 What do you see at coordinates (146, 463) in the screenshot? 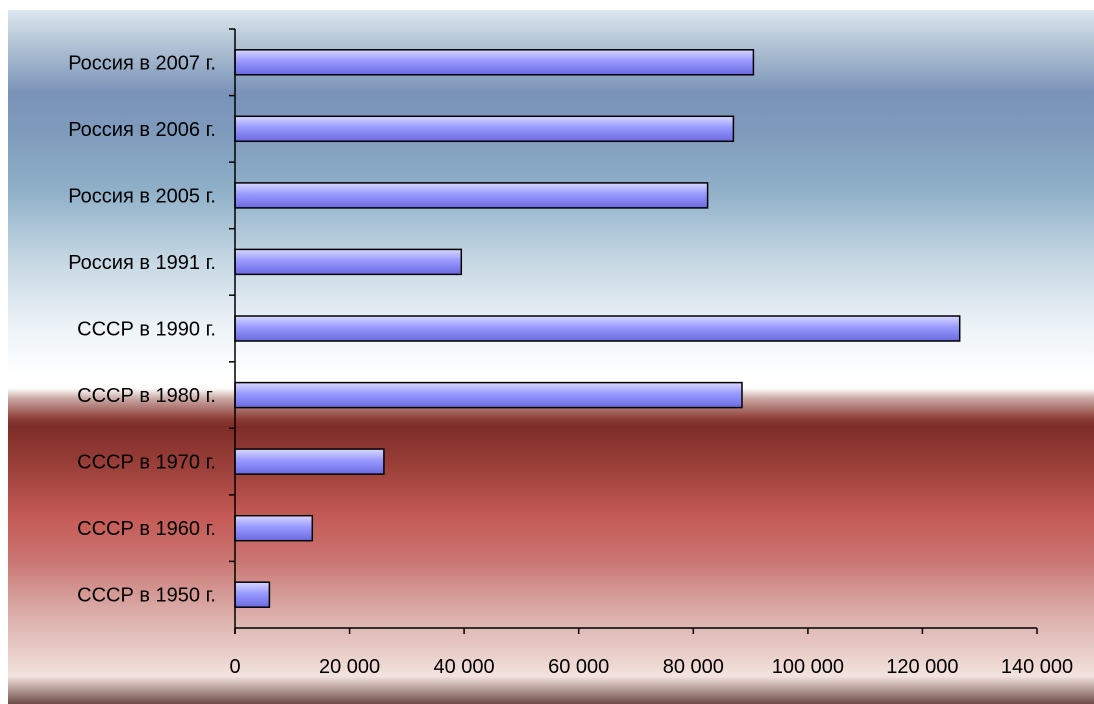
I see `category-label: СССР в 1970 г.` at bounding box center [146, 463].